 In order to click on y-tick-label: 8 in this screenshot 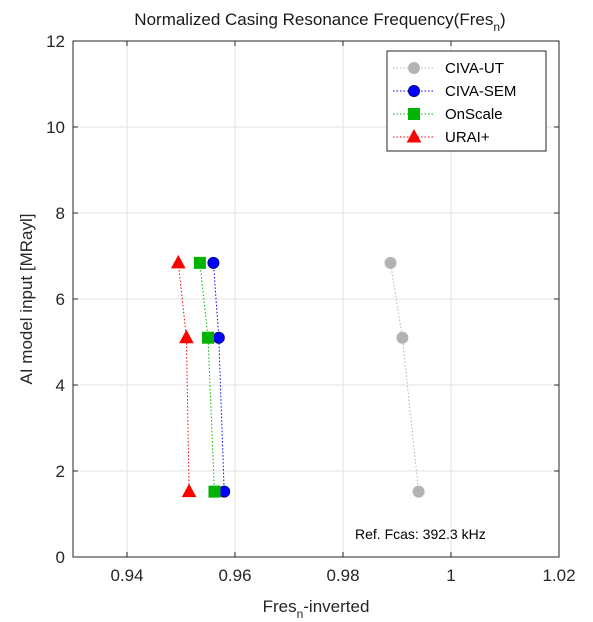, I will do `click(60, 213)`.